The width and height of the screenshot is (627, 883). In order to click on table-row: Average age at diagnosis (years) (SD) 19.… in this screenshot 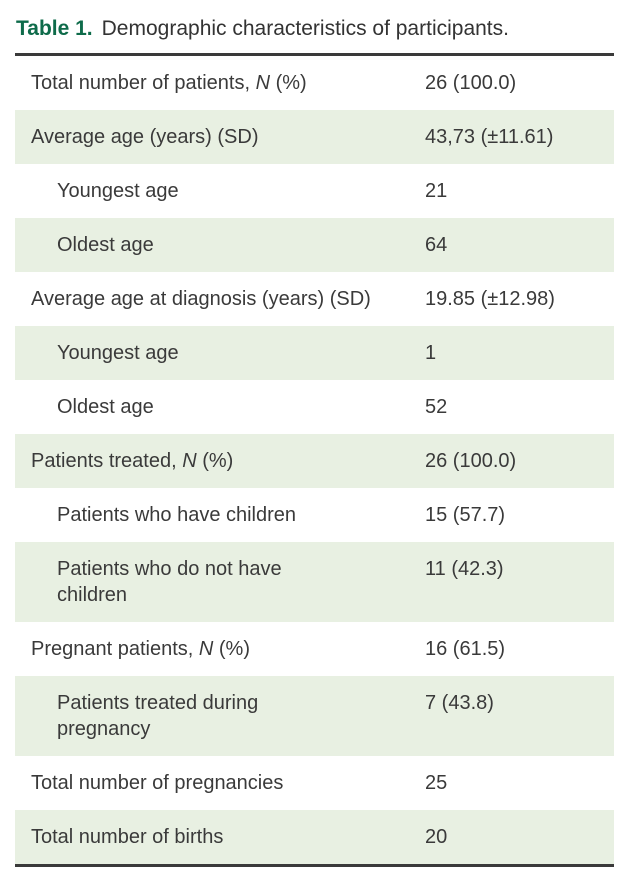, I will do `click(314, 299)`.